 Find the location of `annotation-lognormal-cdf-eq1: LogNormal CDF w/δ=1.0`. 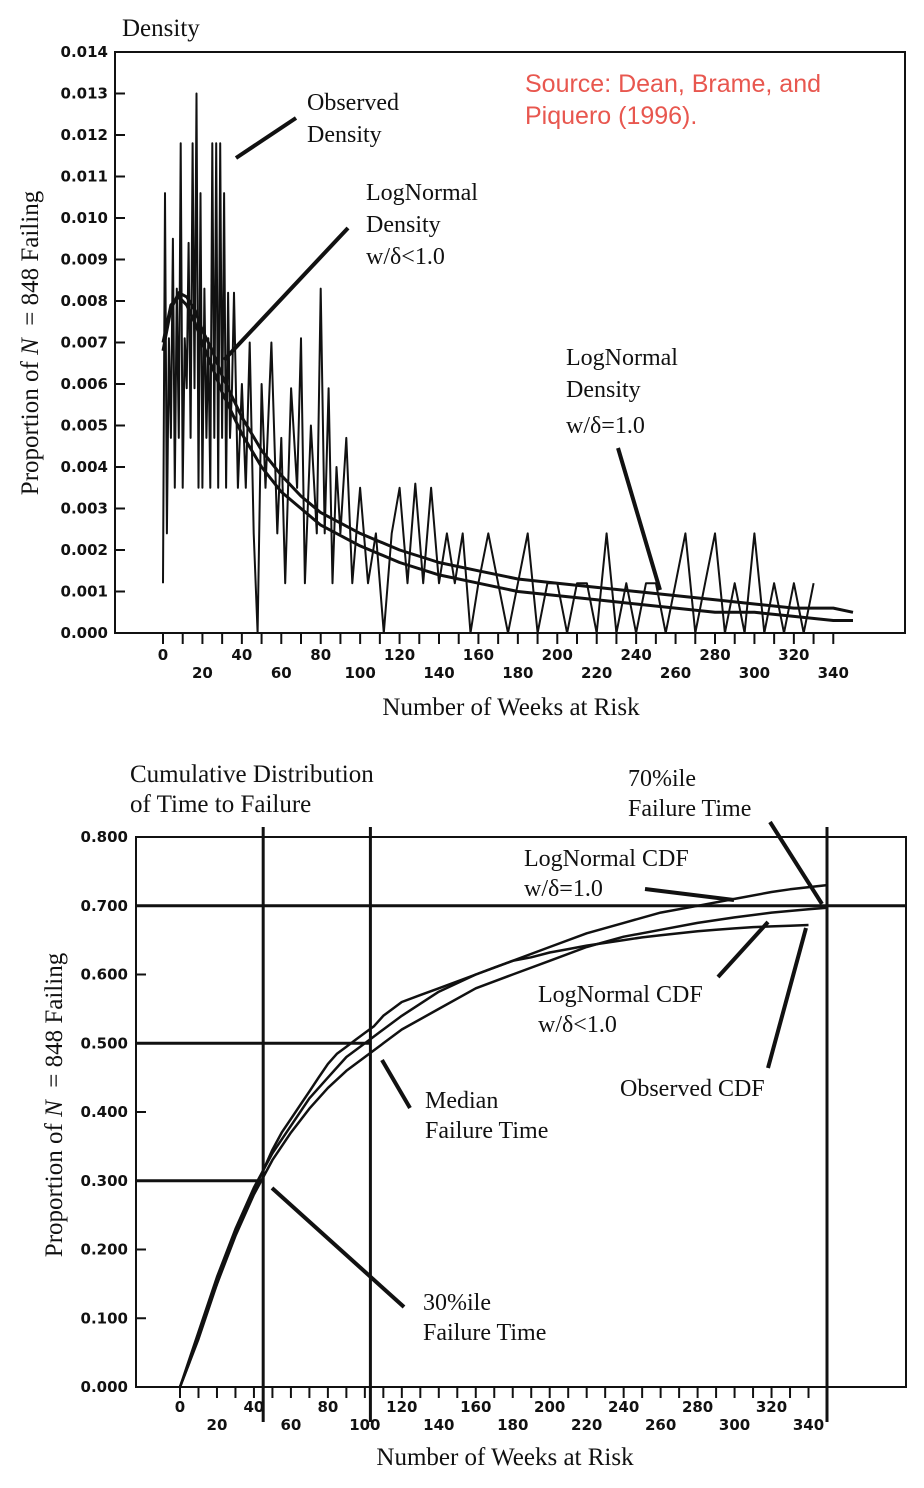

annotation-lognormal-cdf-eq1: LogNormal CDF w/δ=1.0 is located at coordinates (629, 874).